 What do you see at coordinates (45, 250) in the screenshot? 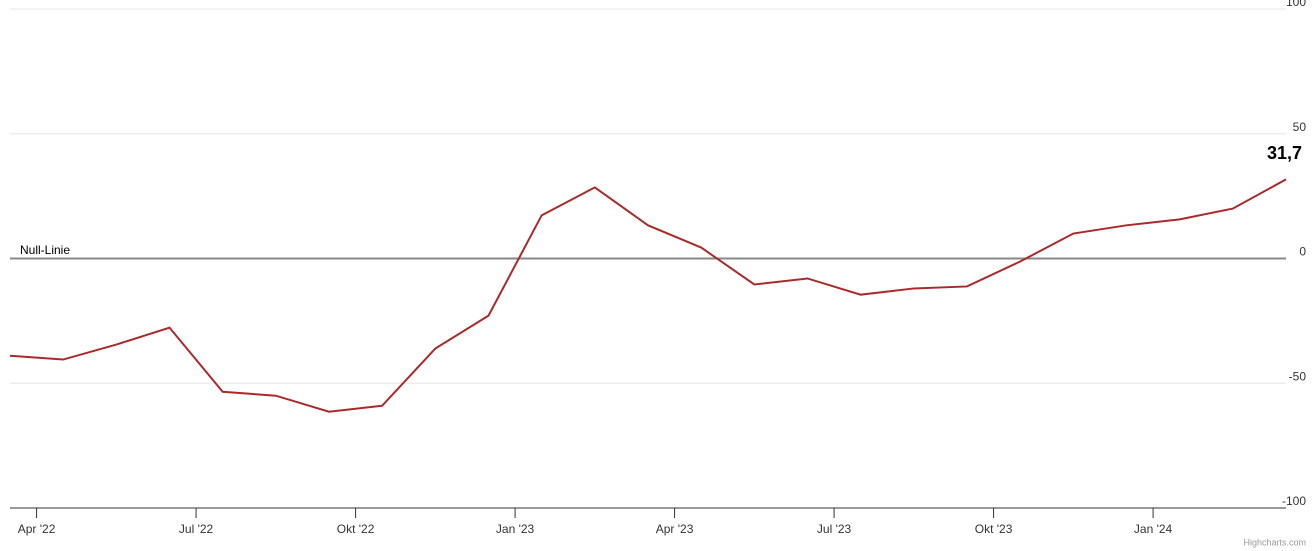
I see `zero-line-label: Null-Linie` at bounding box center [45, 250].